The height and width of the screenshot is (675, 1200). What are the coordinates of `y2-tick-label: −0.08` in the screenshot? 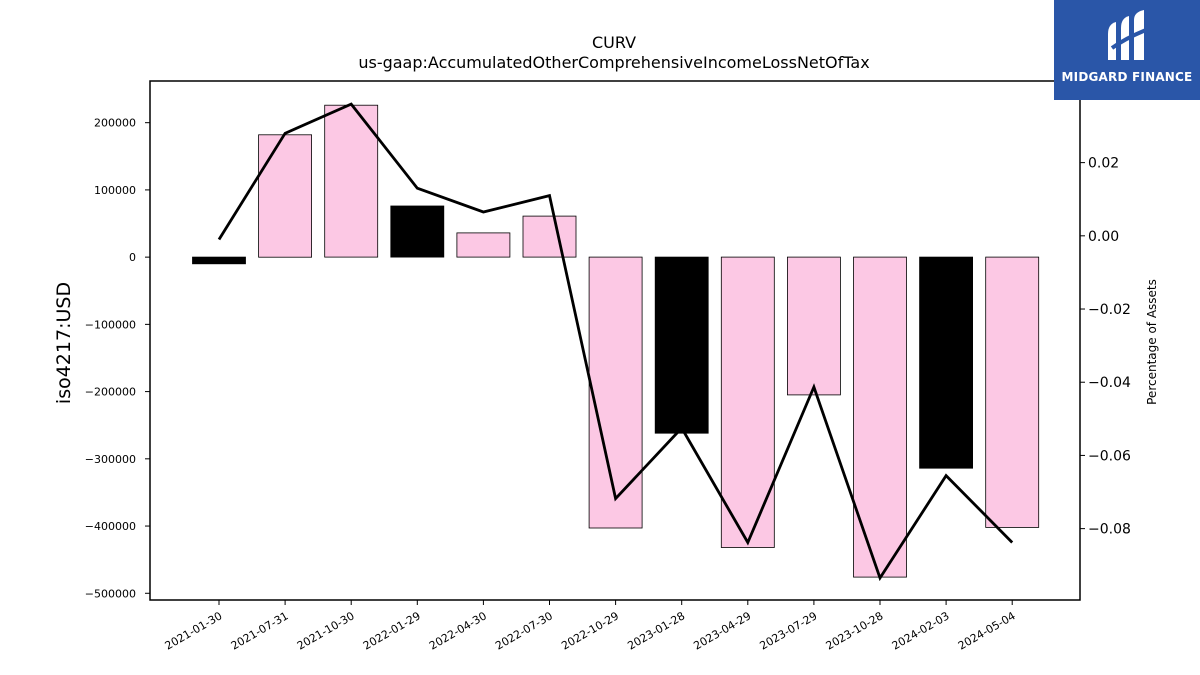 It's located at (1109, 530).